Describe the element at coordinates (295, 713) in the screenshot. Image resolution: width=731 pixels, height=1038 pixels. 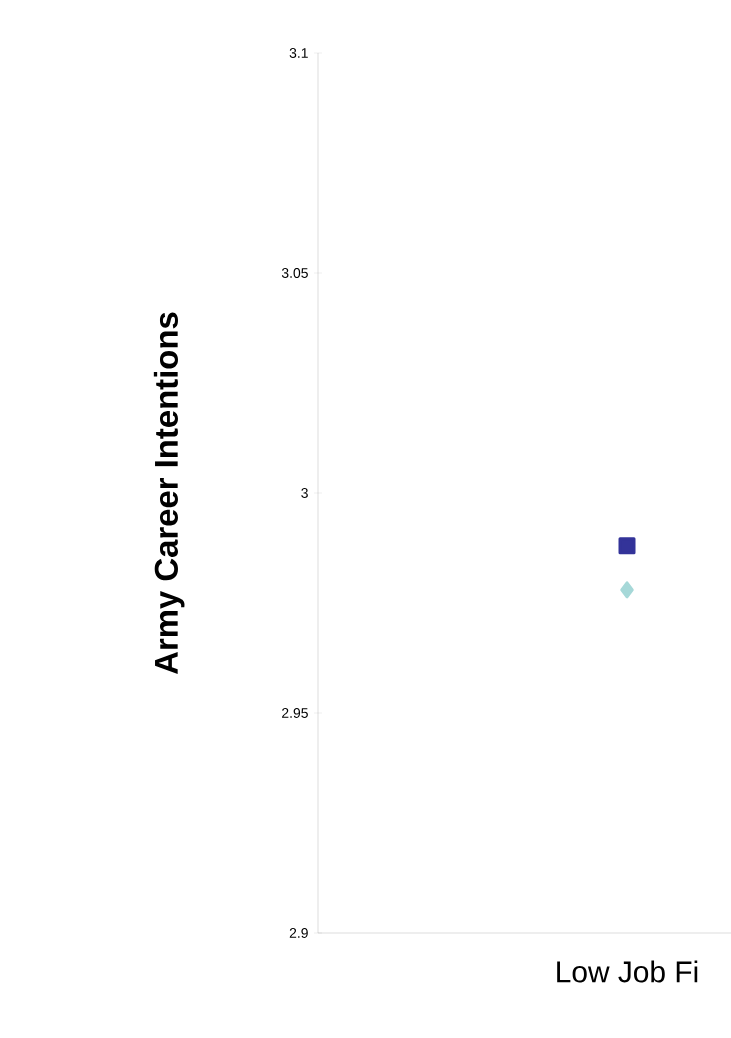
I see `y-tick-label: 2.95` at that location.